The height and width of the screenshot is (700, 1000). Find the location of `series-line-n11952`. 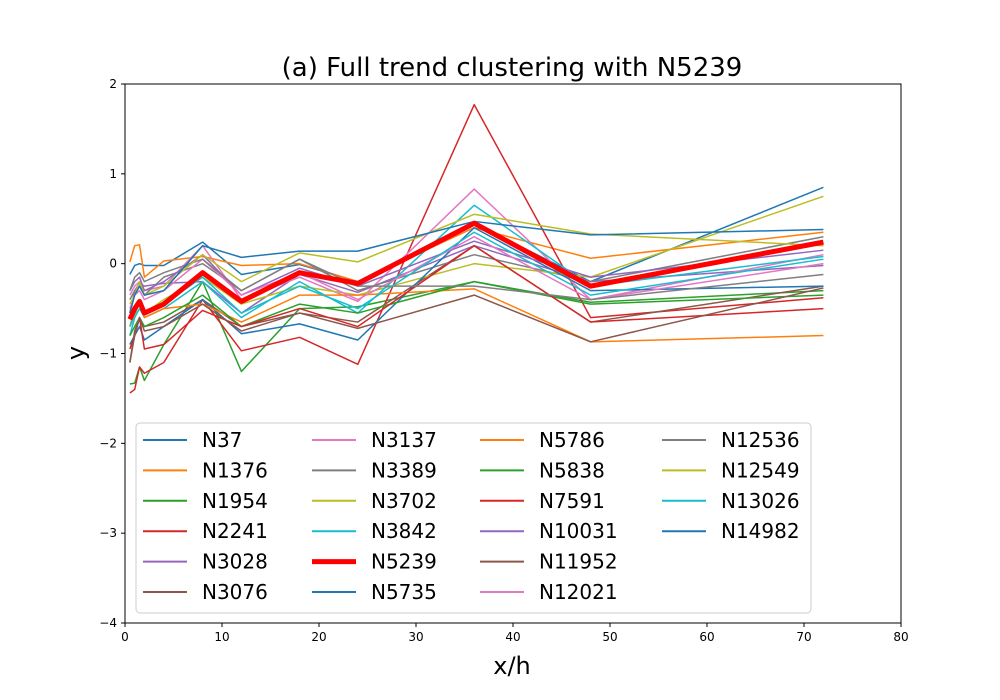

series-line-n11952 is located at coordinates (476, 325).